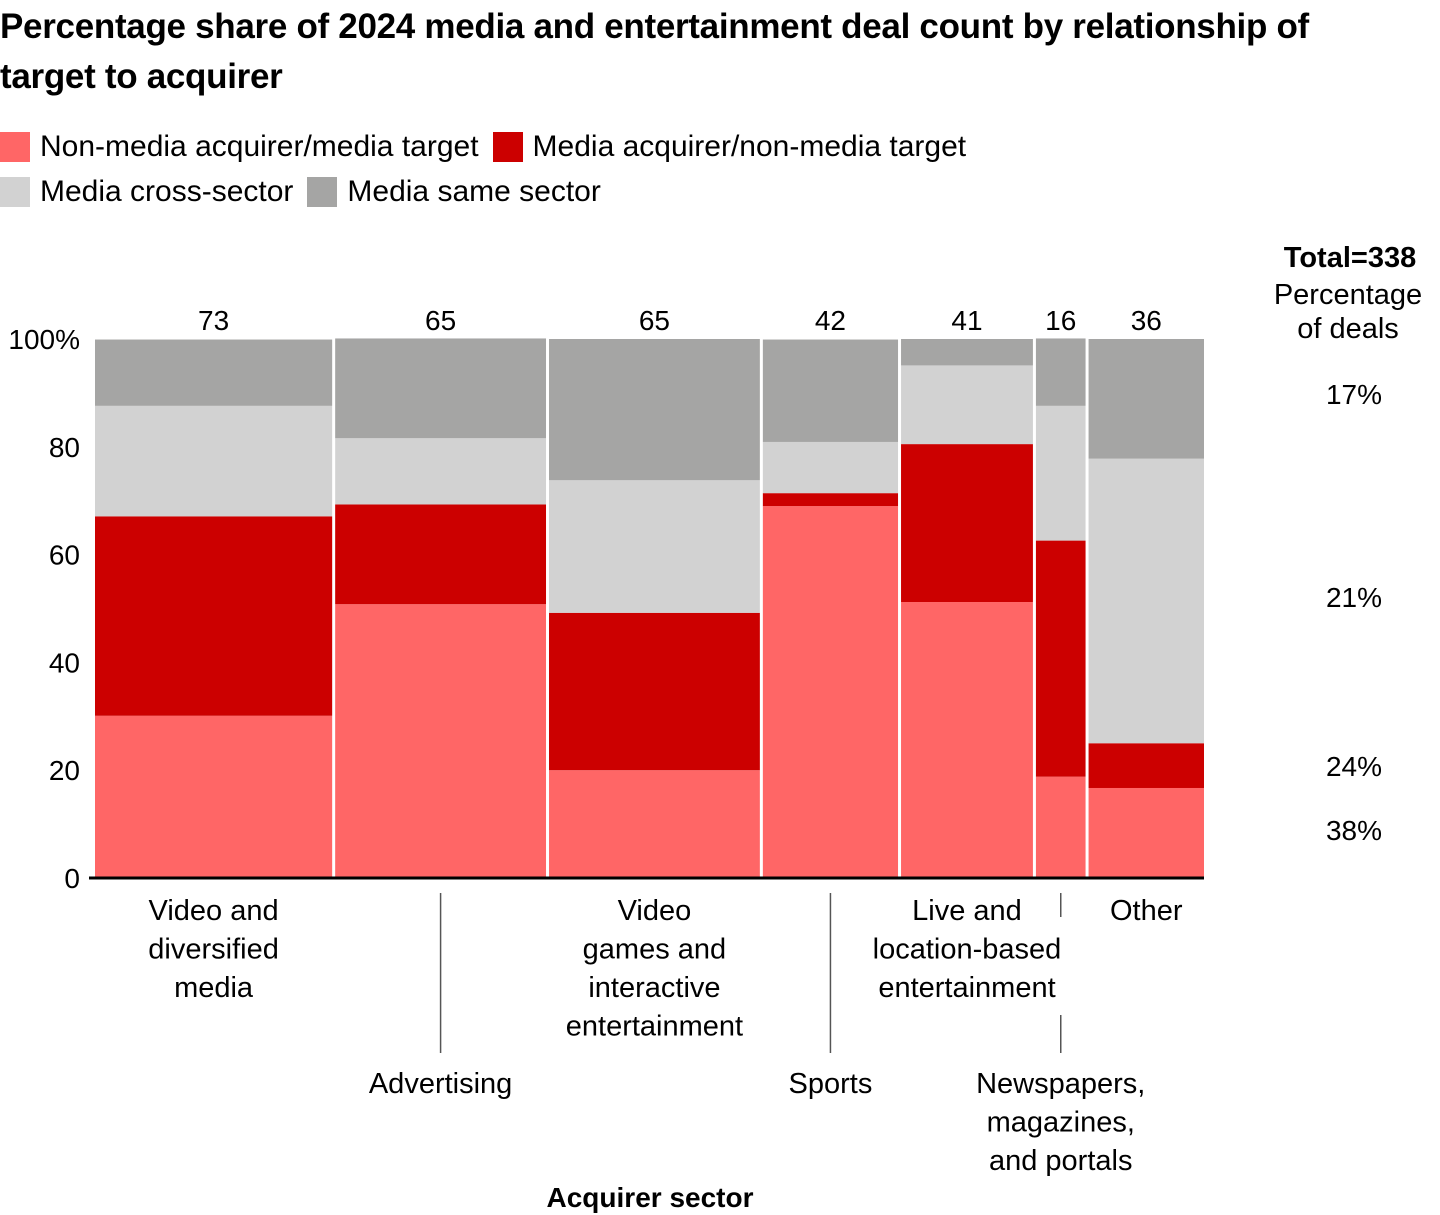 The width and height of the screenshot is (1440, 1215). Describe the element at coordinates (1348, 295) in the screenshot. I see `total-sublabel: Percentage` at that location.